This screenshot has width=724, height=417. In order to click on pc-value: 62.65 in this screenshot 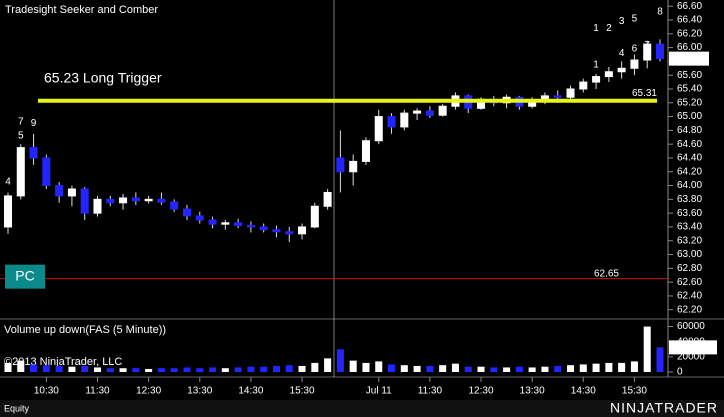, I will do `click(606, 273)`.